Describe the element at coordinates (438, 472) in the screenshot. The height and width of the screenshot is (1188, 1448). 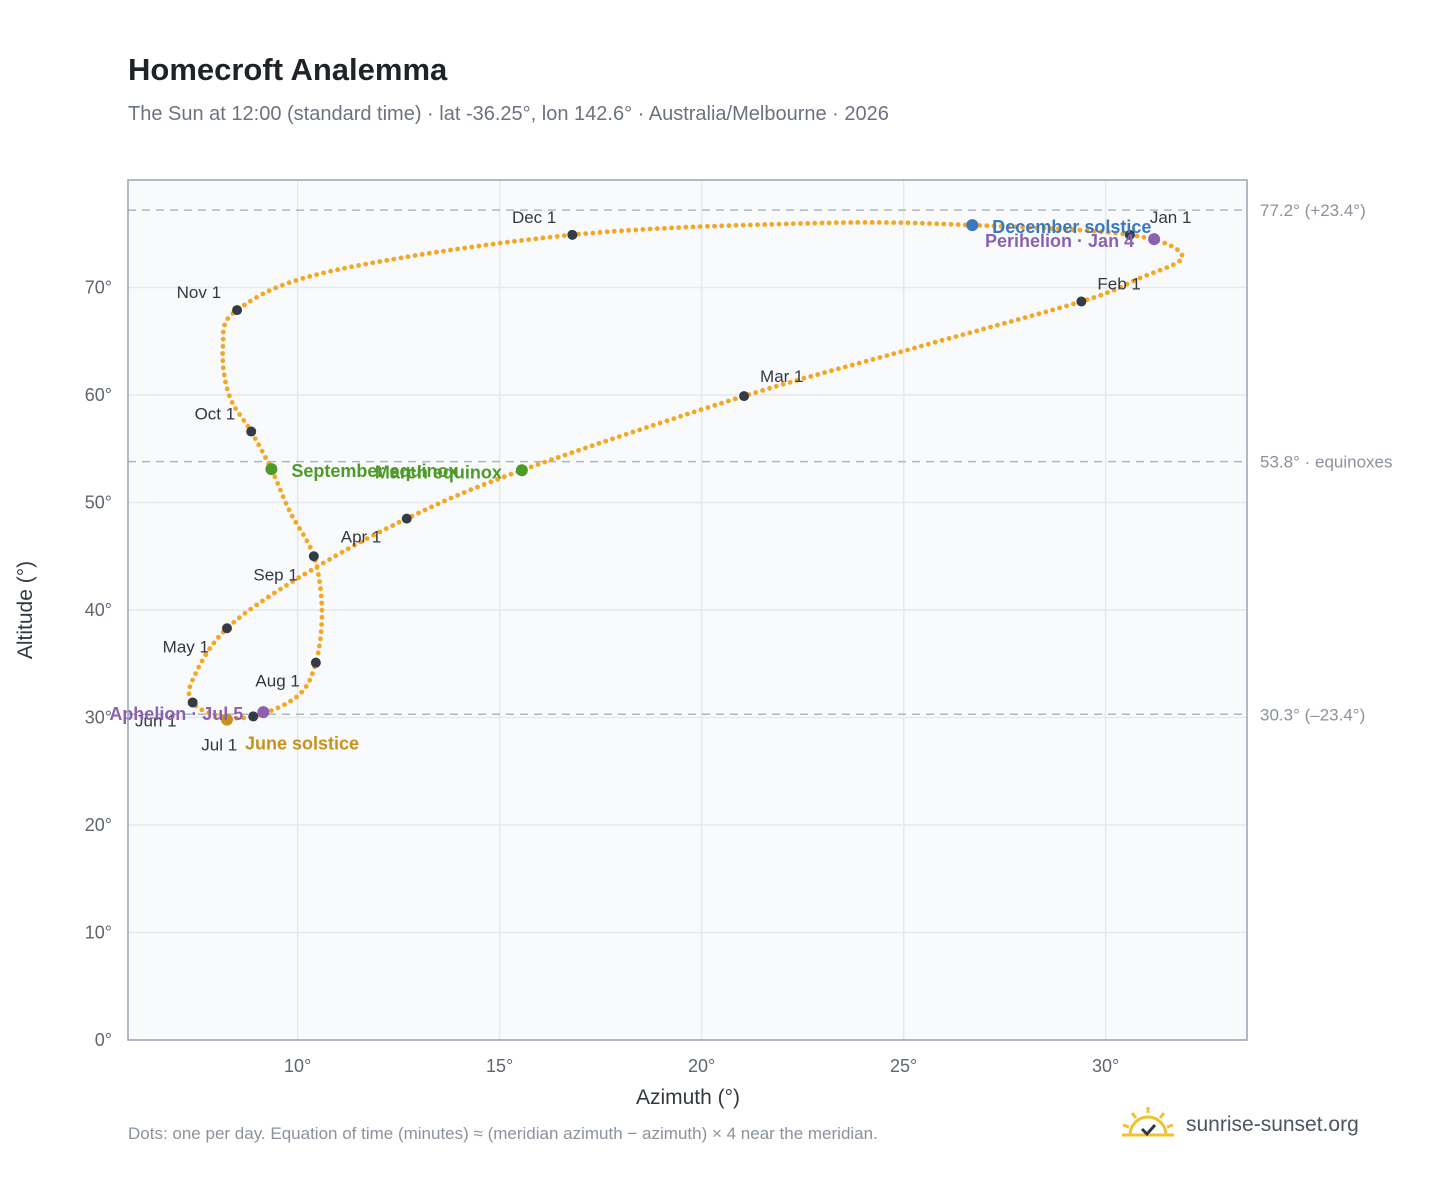
I see `event-label: March equinox` at that location.